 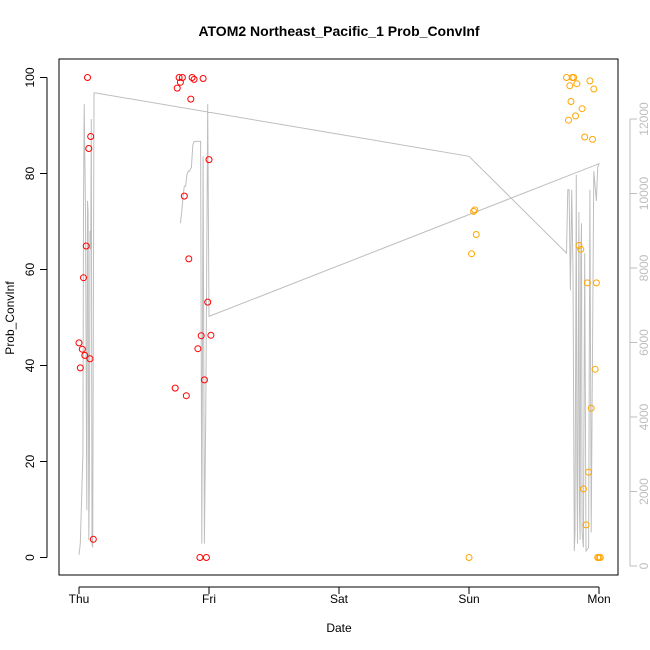 What do you see at coordinates (643, 565) in the screenshot?
I see `right-tick-label: 0` at bounding box center [643, 565].